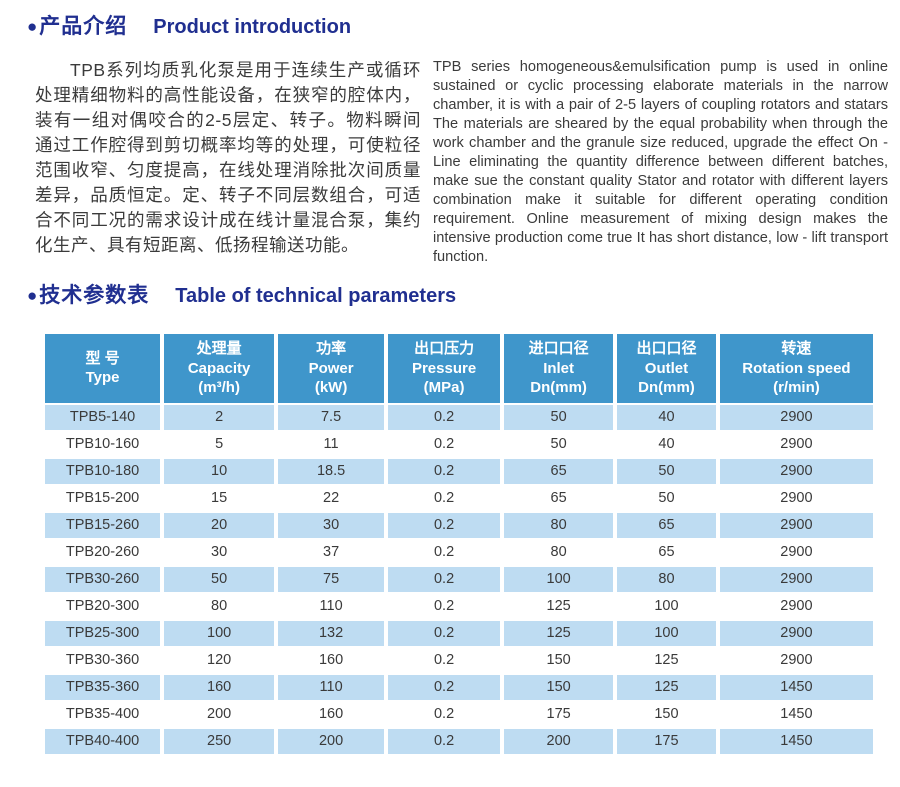  What do you see at coordinates (105, 471) in the screenshot?
I see `cell-type: TPB10-180` at bounding box center [105, 471].